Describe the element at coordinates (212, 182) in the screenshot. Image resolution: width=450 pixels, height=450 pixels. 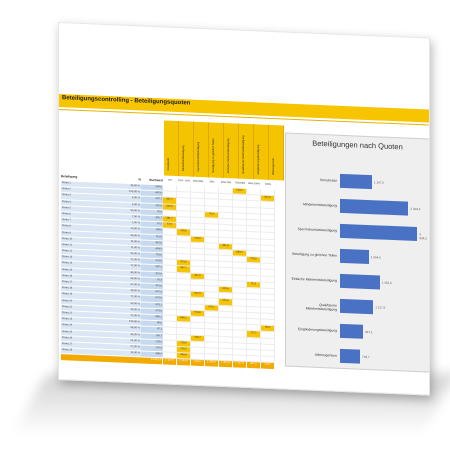
I see `range-label: 50%` at that location.